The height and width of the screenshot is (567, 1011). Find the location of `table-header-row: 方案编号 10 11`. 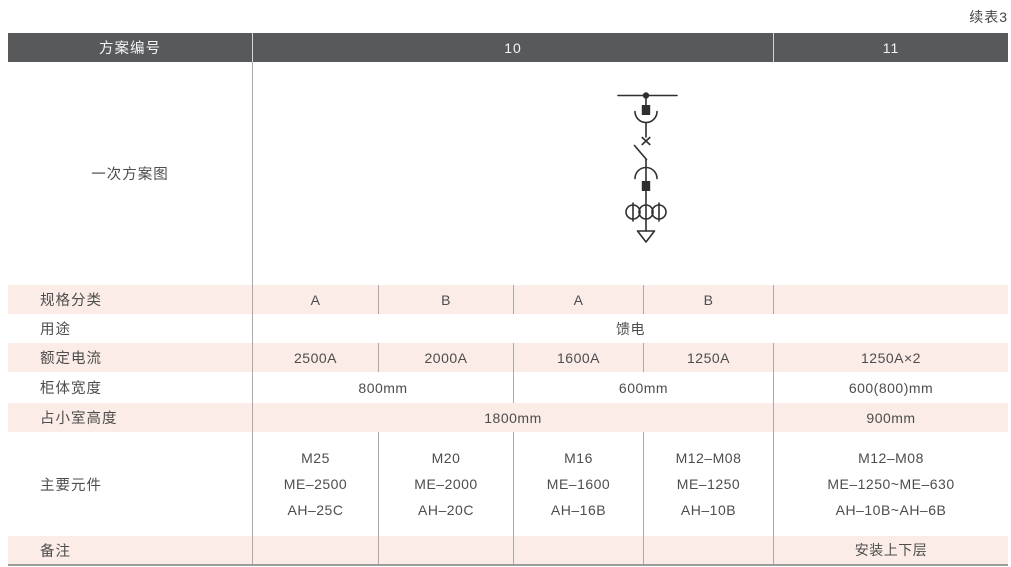

table-header-row: 方案编号 10 11 is located at coordinates (508, 47).